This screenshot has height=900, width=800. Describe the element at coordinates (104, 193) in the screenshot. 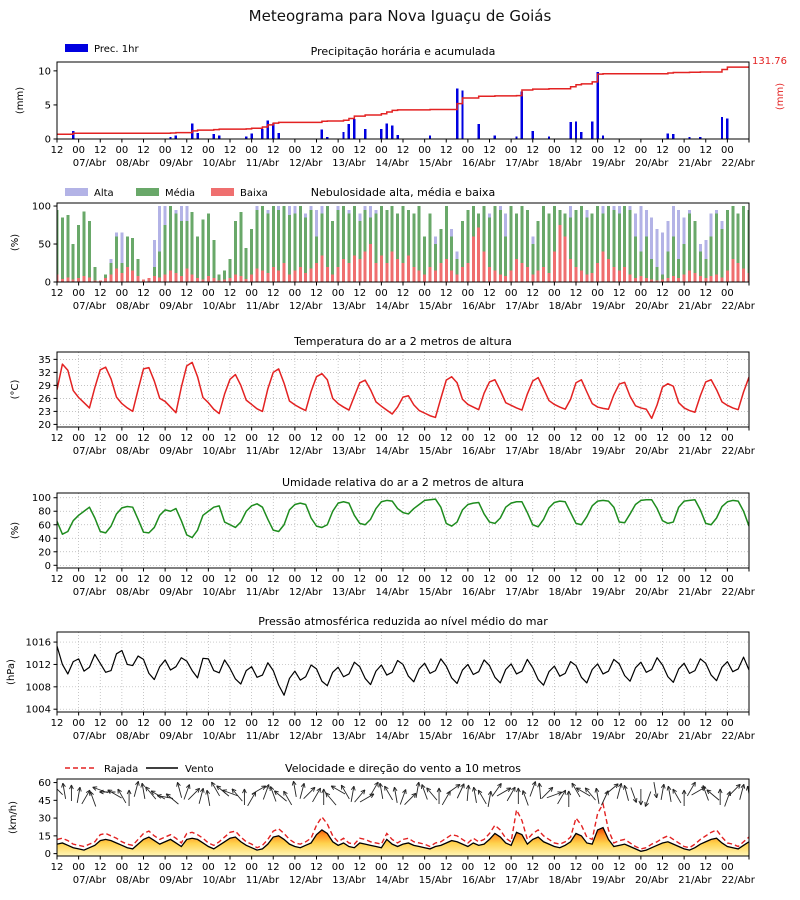

I see `legend-label-alta: Alta` at that location.